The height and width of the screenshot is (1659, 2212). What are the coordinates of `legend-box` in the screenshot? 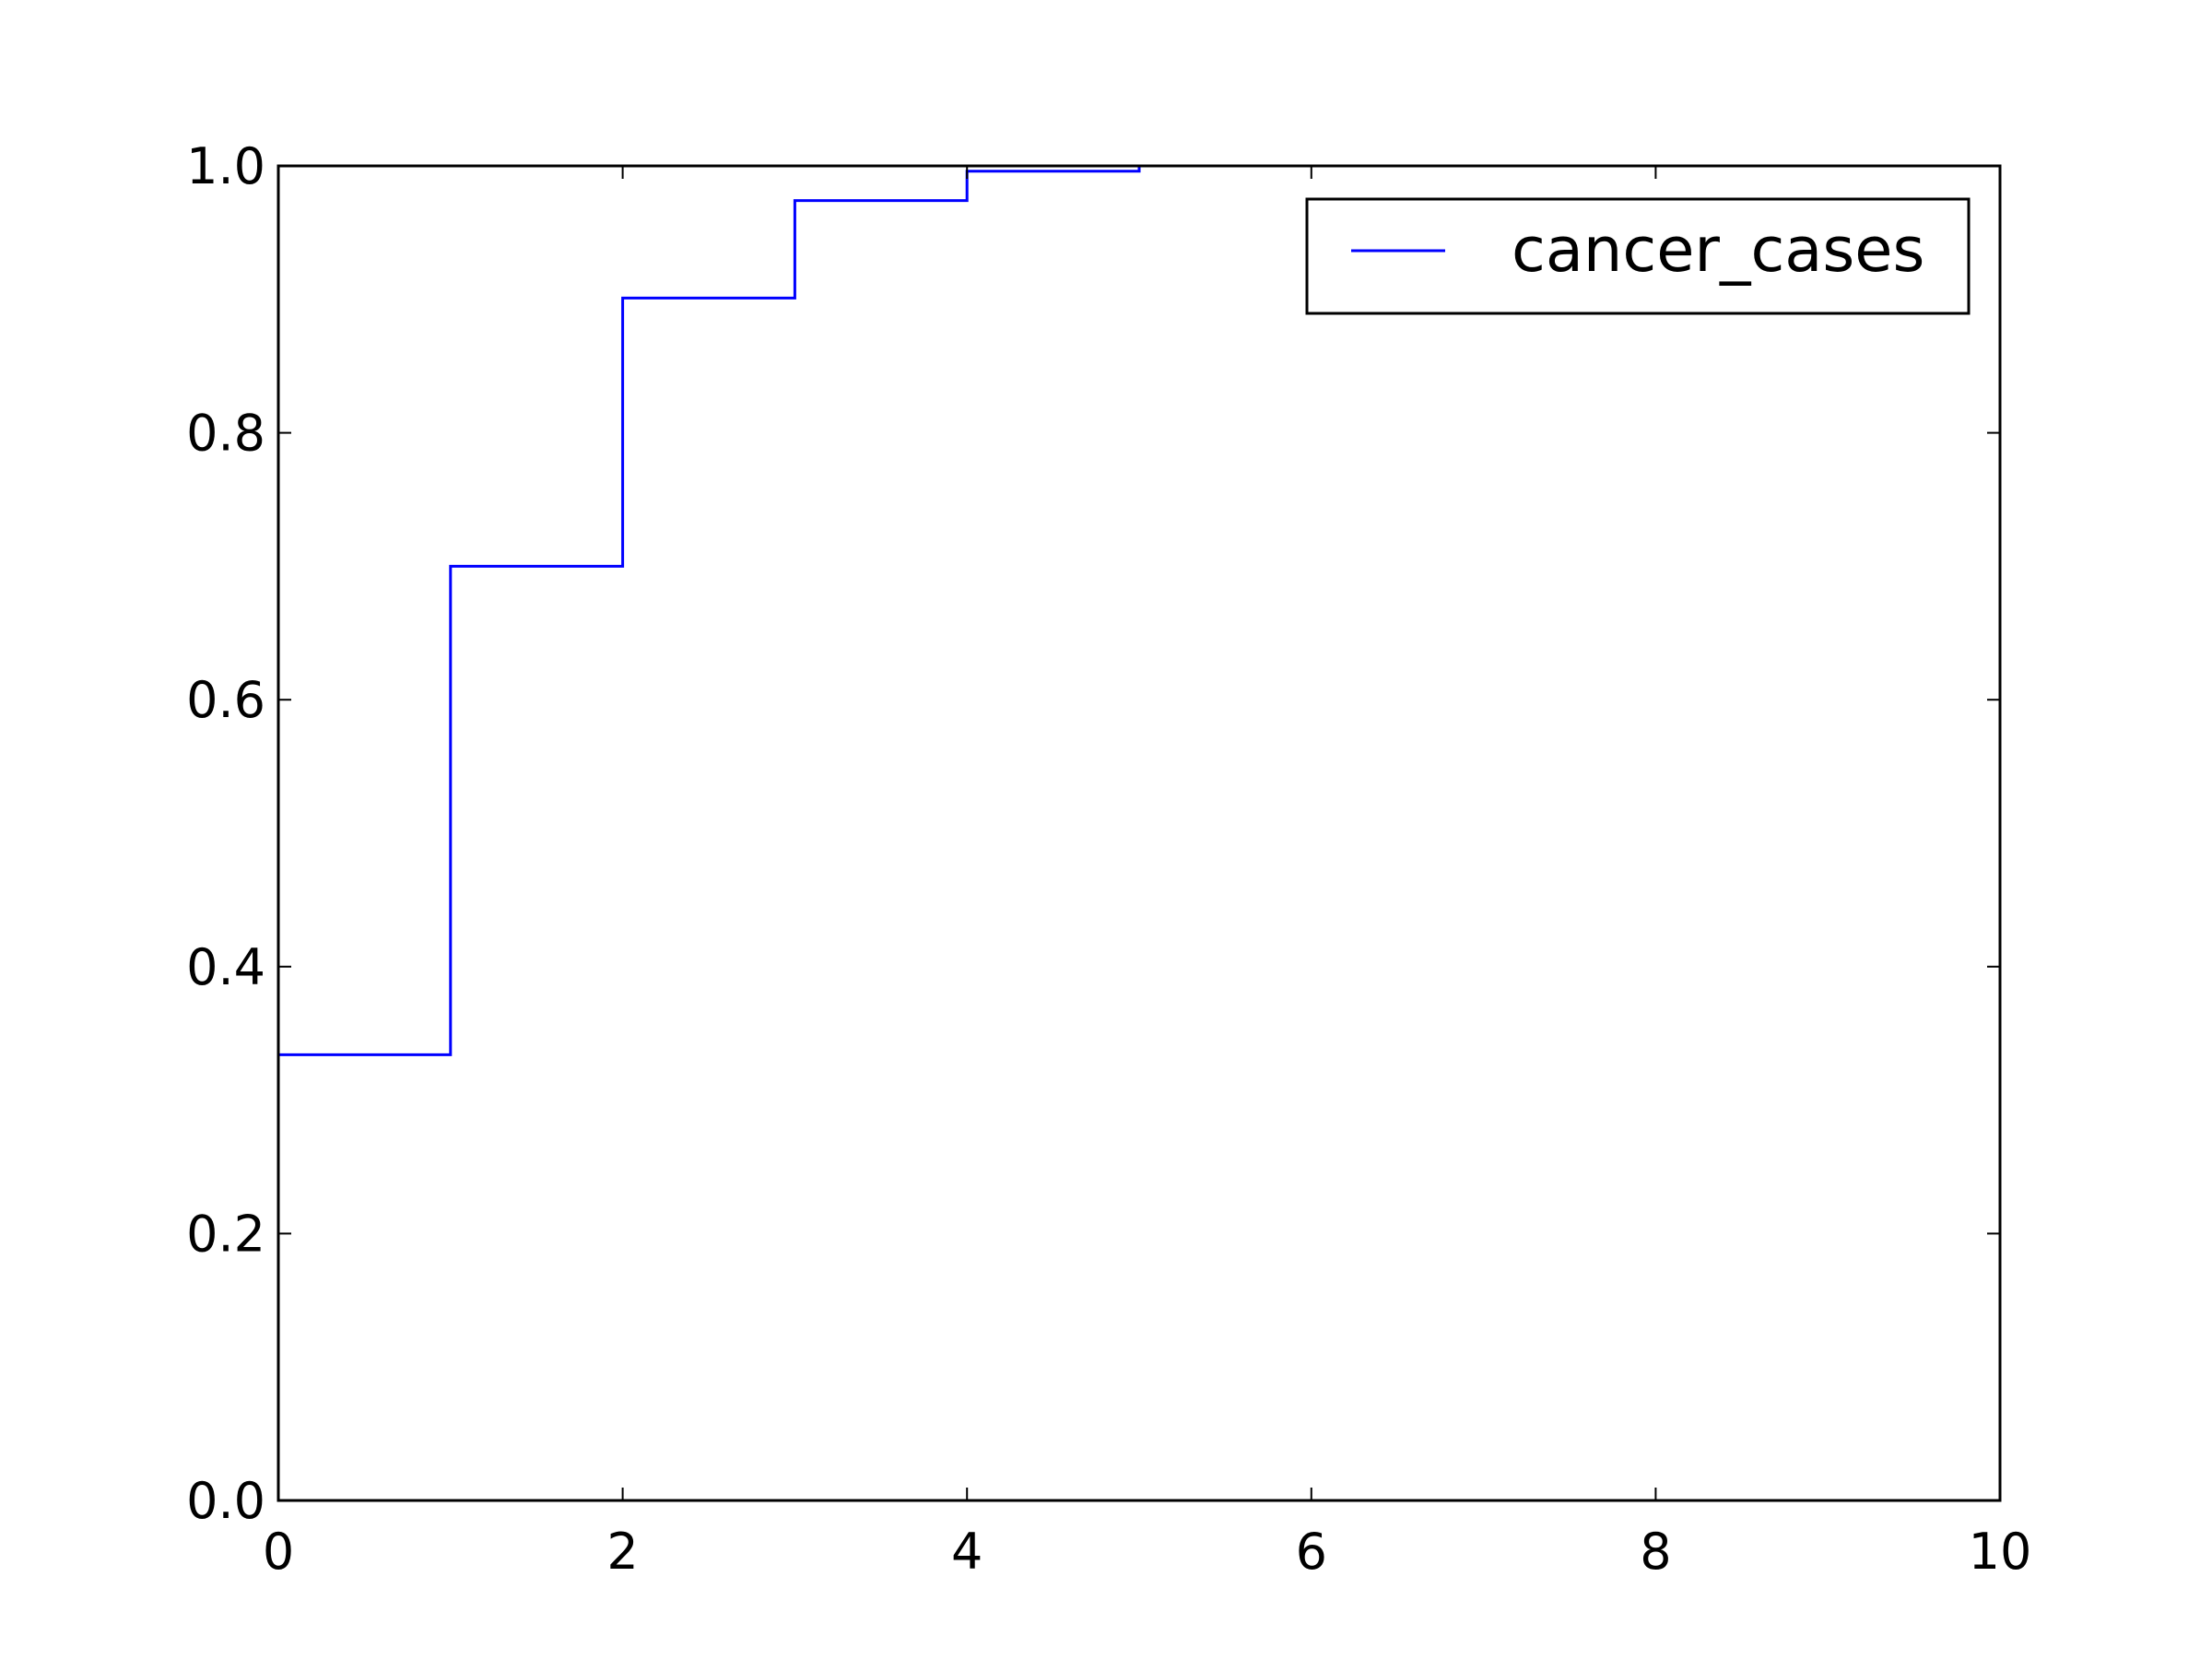 It's located at (1638, 256).